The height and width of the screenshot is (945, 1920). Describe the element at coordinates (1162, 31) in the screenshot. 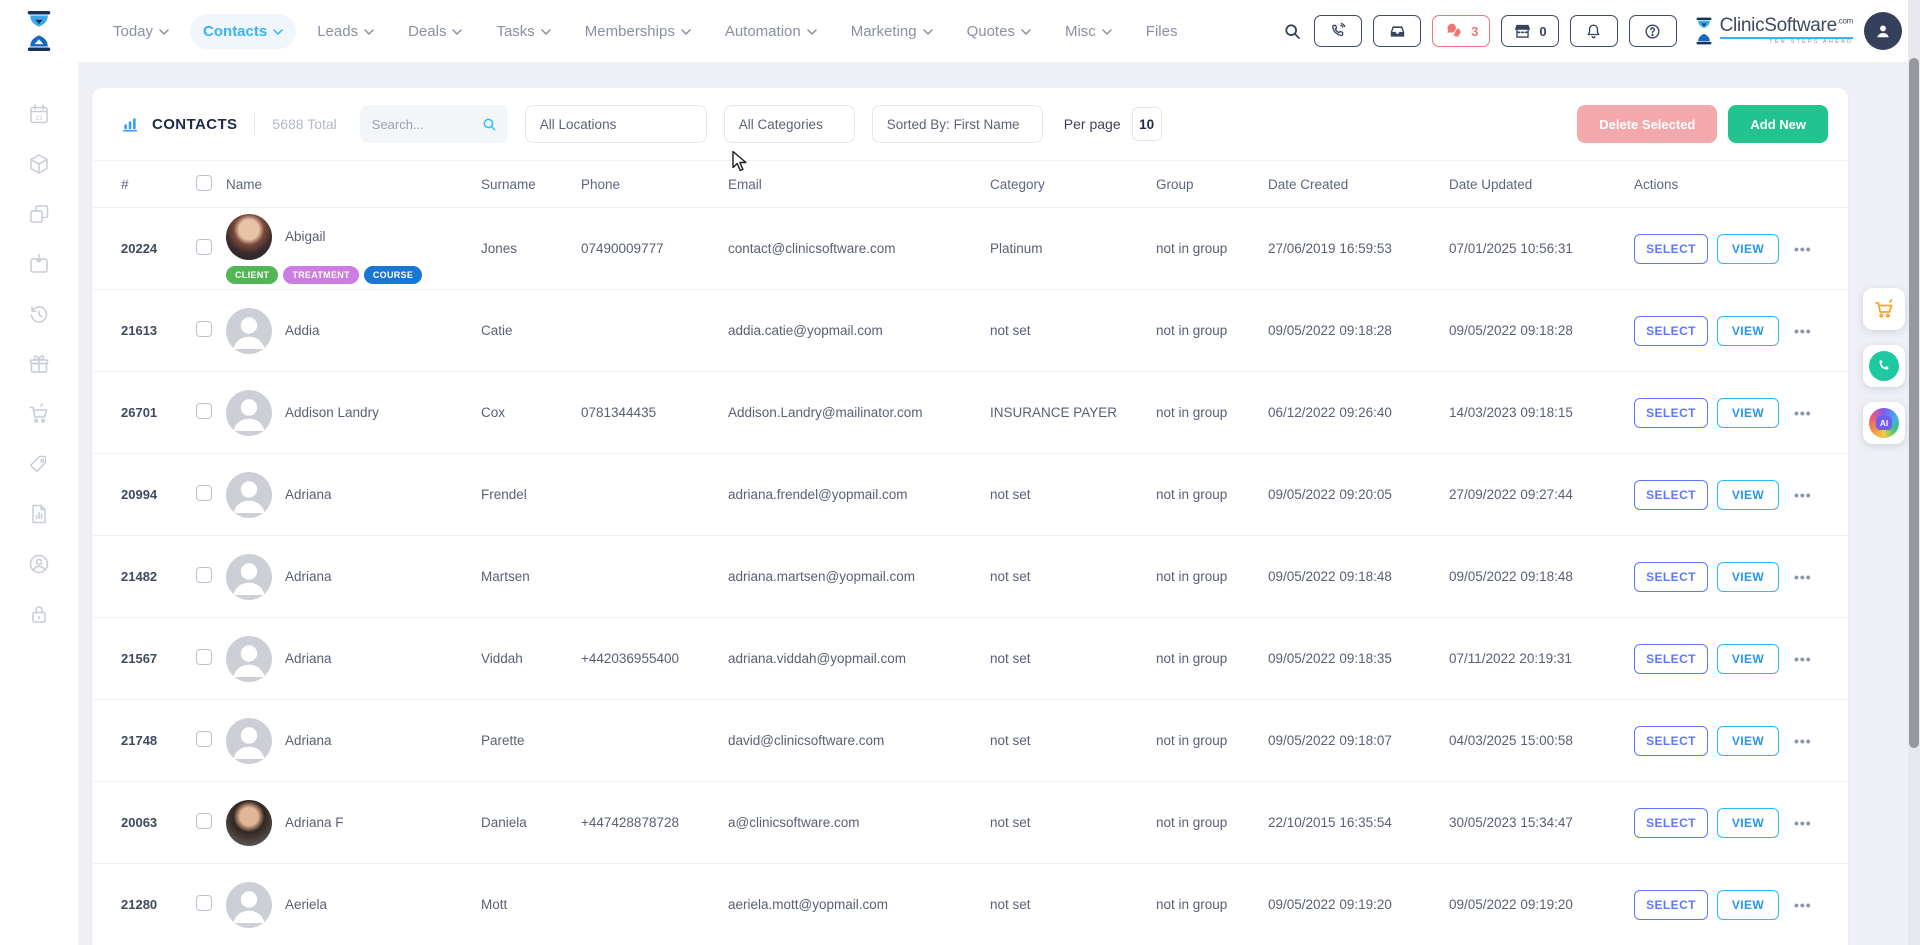

I see `nav-files: Files` at that location.